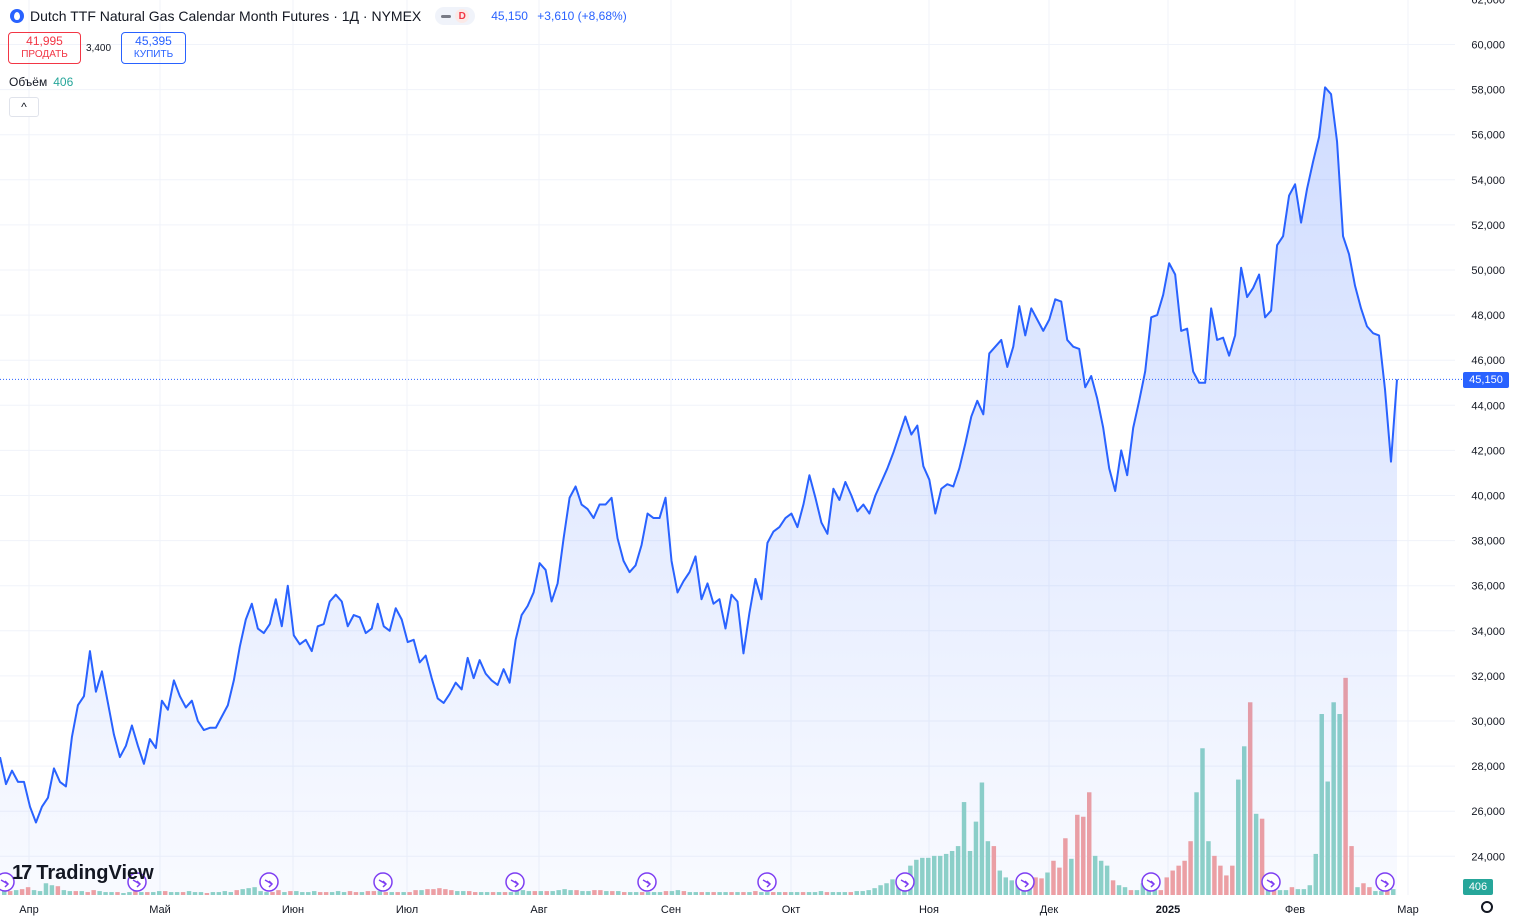 This screenshot has height=919, width=1514. I want to click on price-quote: 45,150 +3,610 (+8,68%), so click(561, 16).